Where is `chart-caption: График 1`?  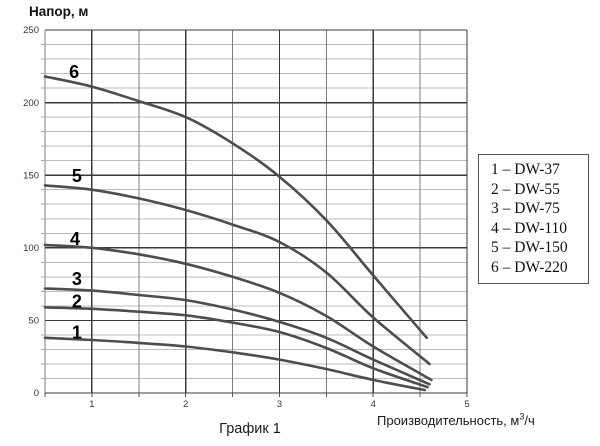 chart-caption: График 1 is located at coordinates (250, 429).